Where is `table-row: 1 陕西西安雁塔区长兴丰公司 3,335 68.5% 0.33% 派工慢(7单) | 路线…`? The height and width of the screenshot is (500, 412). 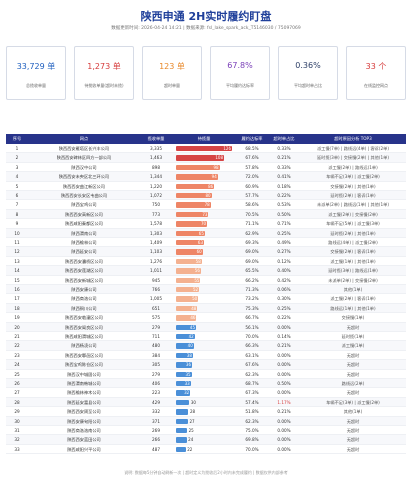
table-row: 1 陕西西安雁塔区长兴丰公司 3,335 68.5% 0.33% 派工慢(7单) | 路线… is located at coordinates (206, 149).